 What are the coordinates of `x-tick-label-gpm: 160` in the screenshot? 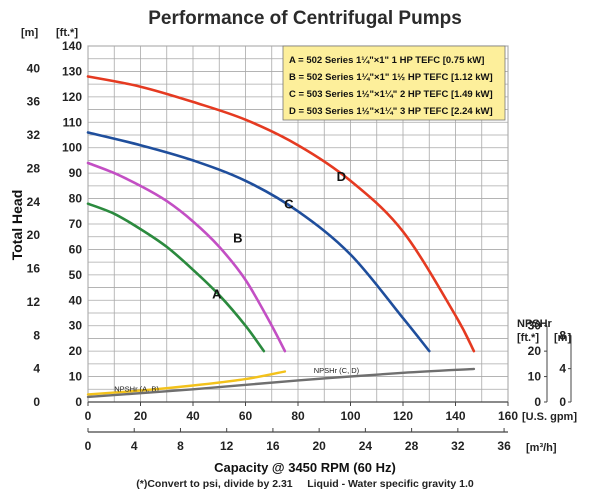 It's located at (508, 416).